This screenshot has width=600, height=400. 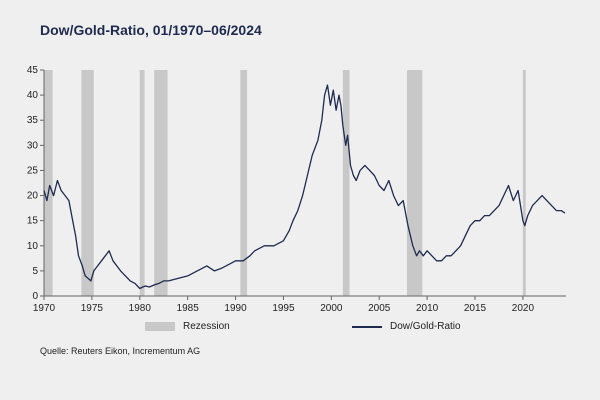 What do you see at coordinates (140, 308) in the screenshot?
I see `x-tick-label-1980: 1980` at bounding box center [140, 308].